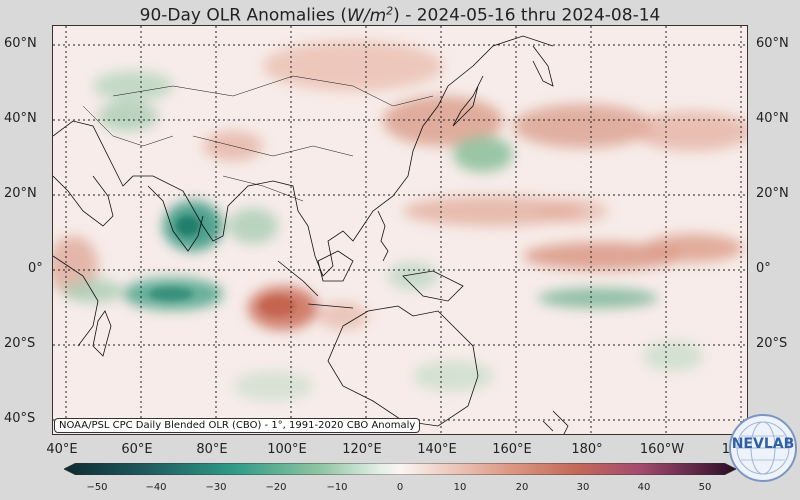 The width and height of the screenshot is (800, 500). I want to click on lat-label-left-40n: 40°N, so click(20, 118).